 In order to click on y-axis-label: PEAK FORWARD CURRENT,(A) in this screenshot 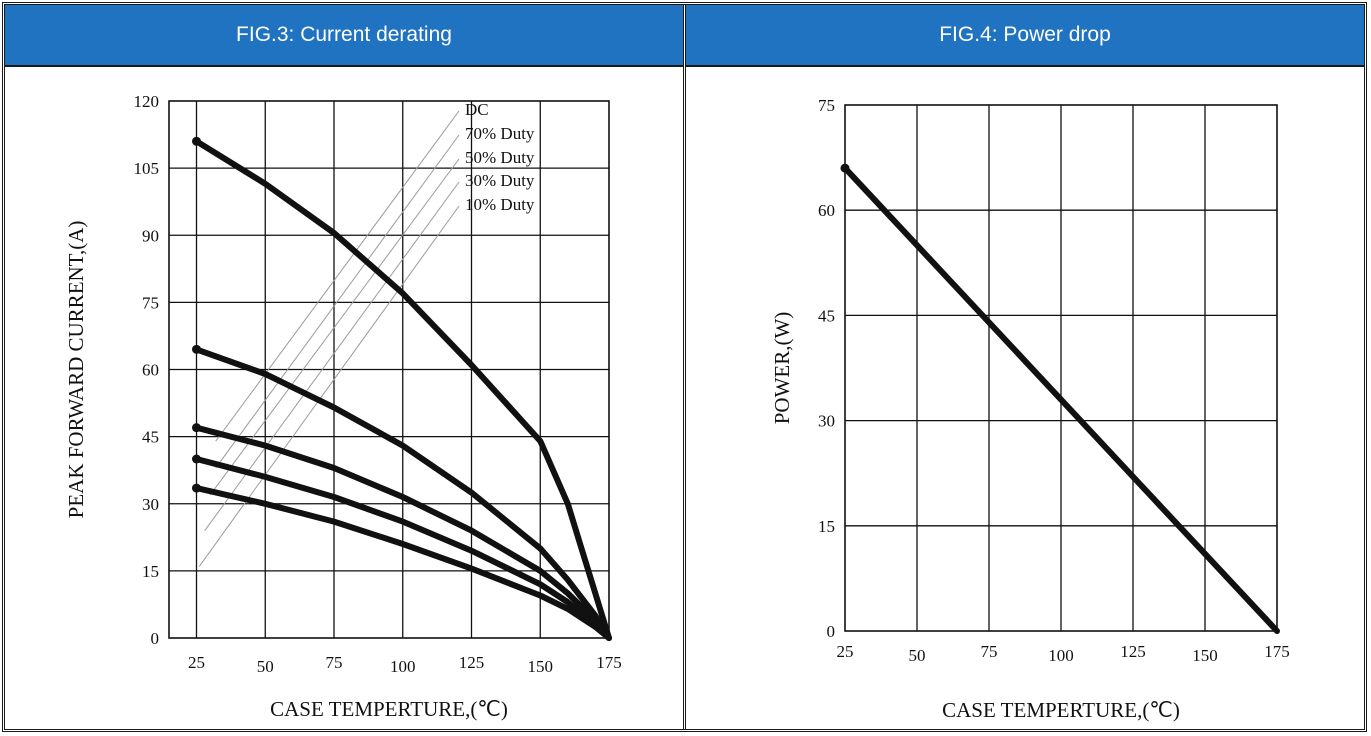, I will do `click(76, 370)`.